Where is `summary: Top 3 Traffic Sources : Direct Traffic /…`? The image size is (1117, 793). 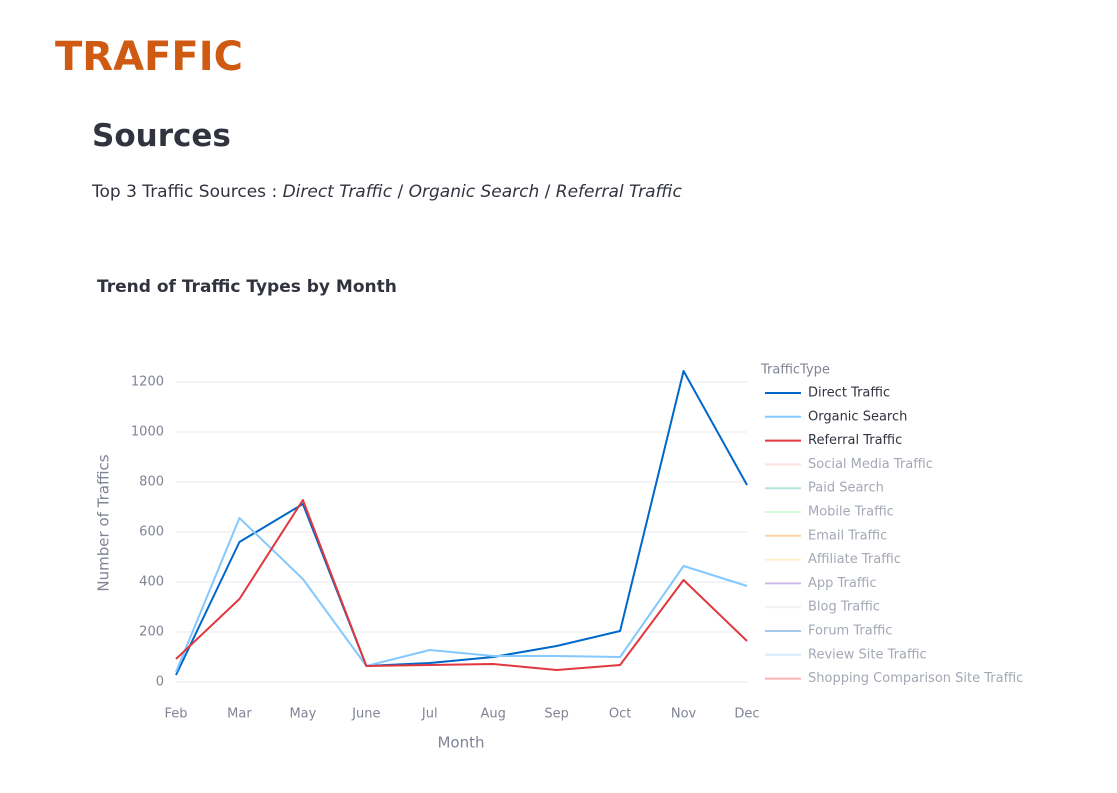 summary: Top 3 Traffic Sources : Direct Traffic /… is located at coordinates (387, 192).